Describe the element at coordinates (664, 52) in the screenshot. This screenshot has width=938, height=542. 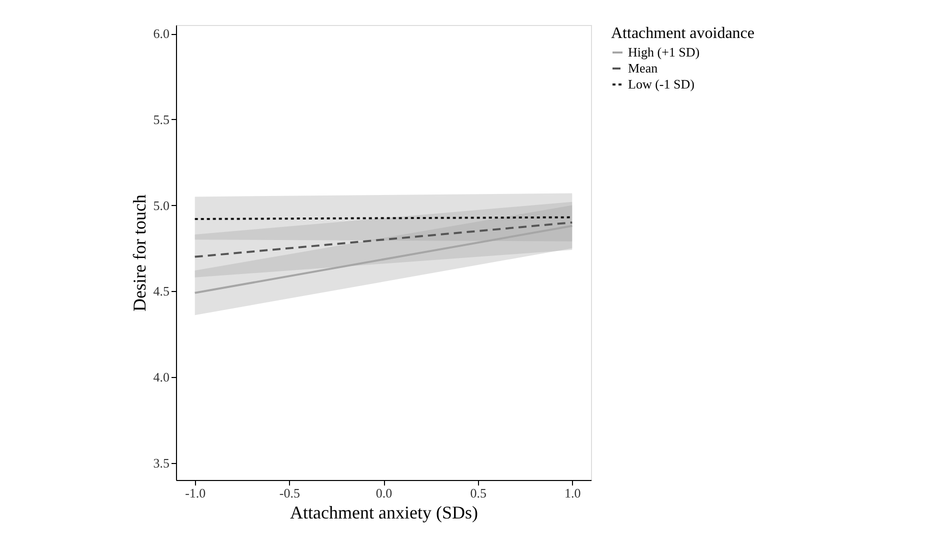
I see `legend-label: High (+1 SD)` at that location.